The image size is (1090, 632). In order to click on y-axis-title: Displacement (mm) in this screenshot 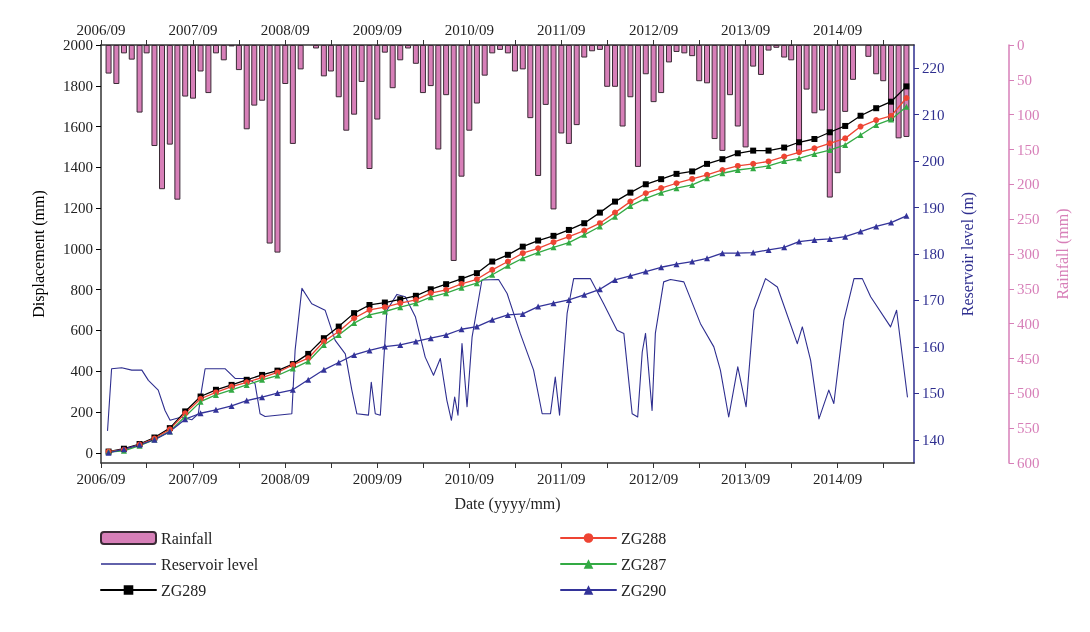, I will do `click(38, 254)`.